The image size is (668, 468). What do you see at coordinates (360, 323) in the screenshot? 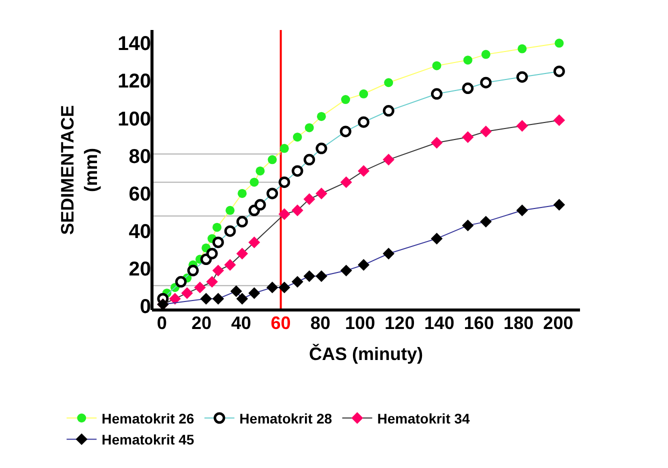
I see `x-tick-label: 100` at bounding box center [360, 323].